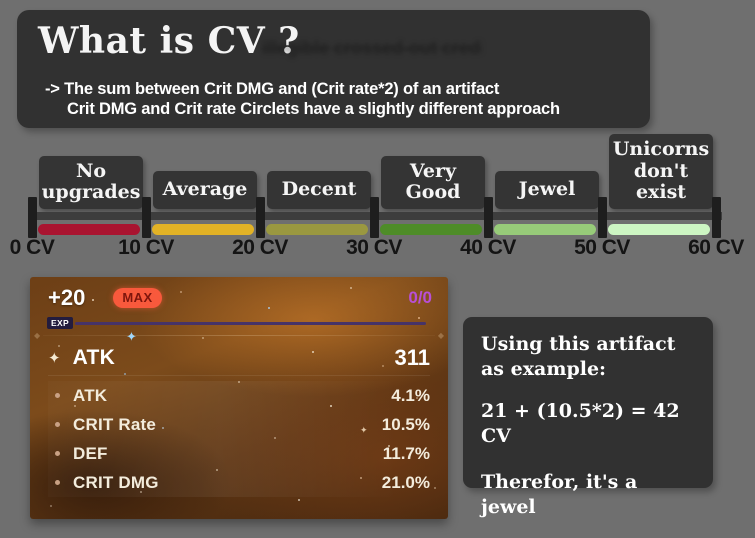 This screenshot has width=755, height=538. I want to click on substat-name: CRIT DMG, so click(116, 482).